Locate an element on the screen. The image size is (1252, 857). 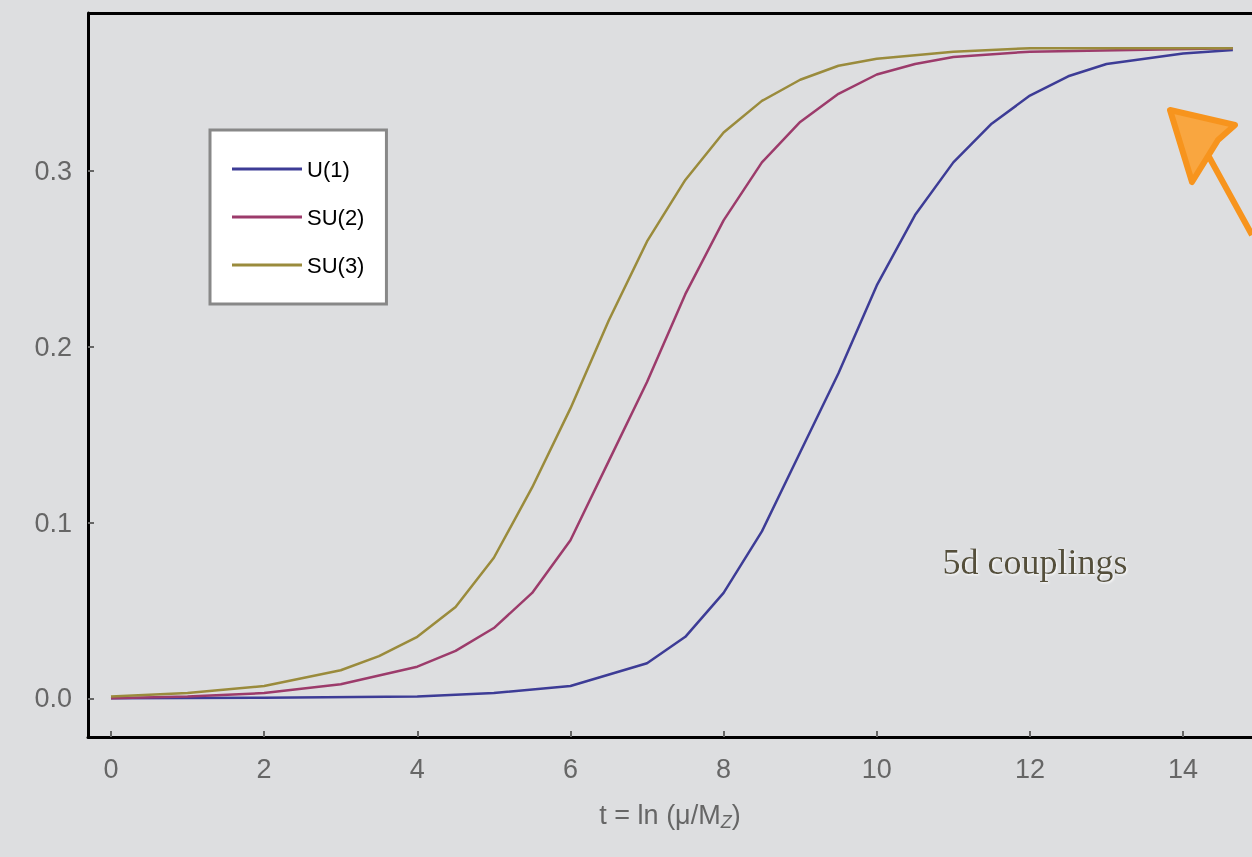
x-tick-label: 4 is located at coordinates (417, 768).